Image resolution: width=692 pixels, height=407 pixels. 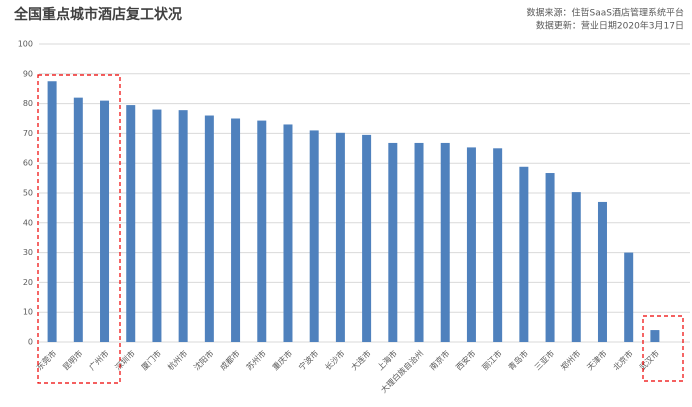 I want to click on source-note: 数据来源：住哲SaaS酒店管理系统平台, so click(x=605, y=13).